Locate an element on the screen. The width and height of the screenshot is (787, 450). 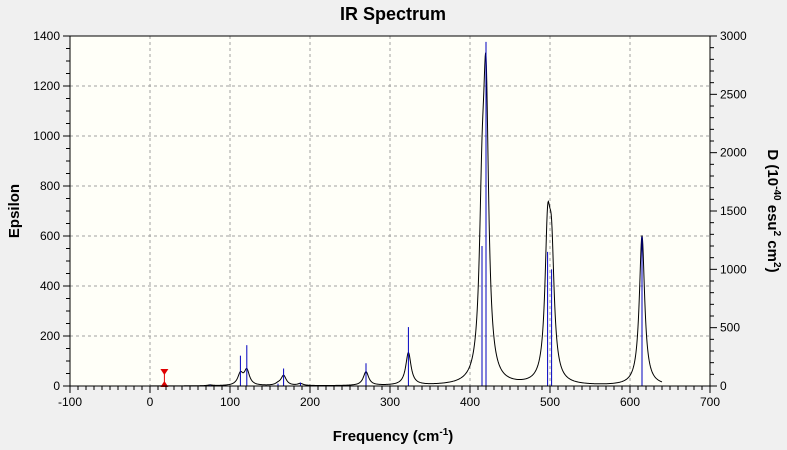
y-right-label-p2: esu is located at coordinates (772, 216).